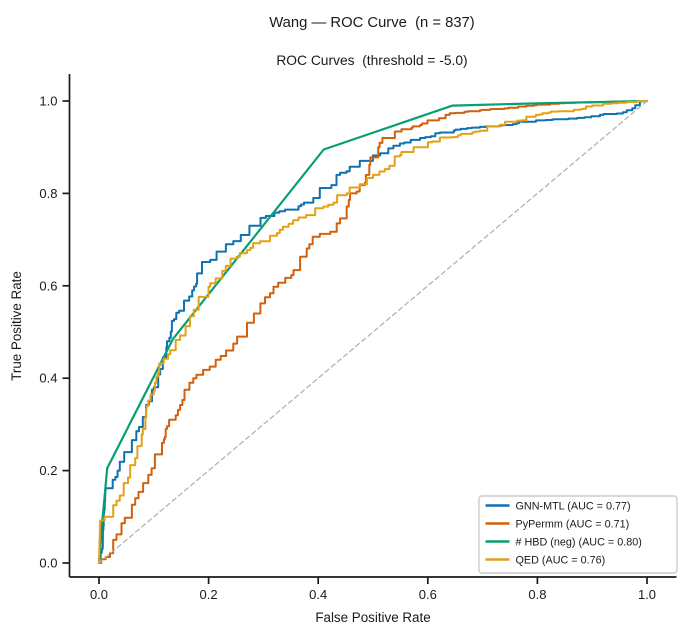 The width and height of the screenshot is (687, 641). I want to click on figure-title: Wang — ROC Curve (n = 837), so click(372, 23).